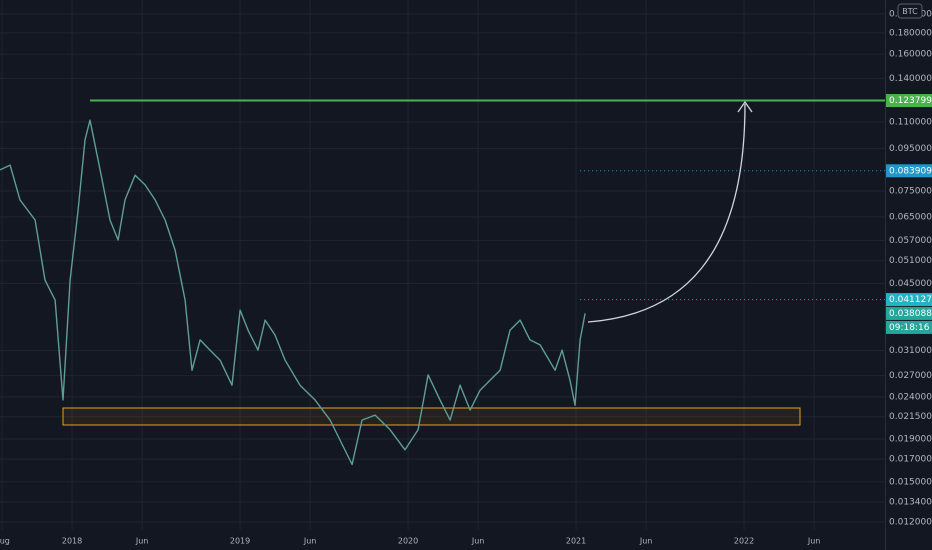 This screenshot has height=550, width=932. Describe the element at coordinates (431, 416) in the screenshot. I see `support-zone` at that location.